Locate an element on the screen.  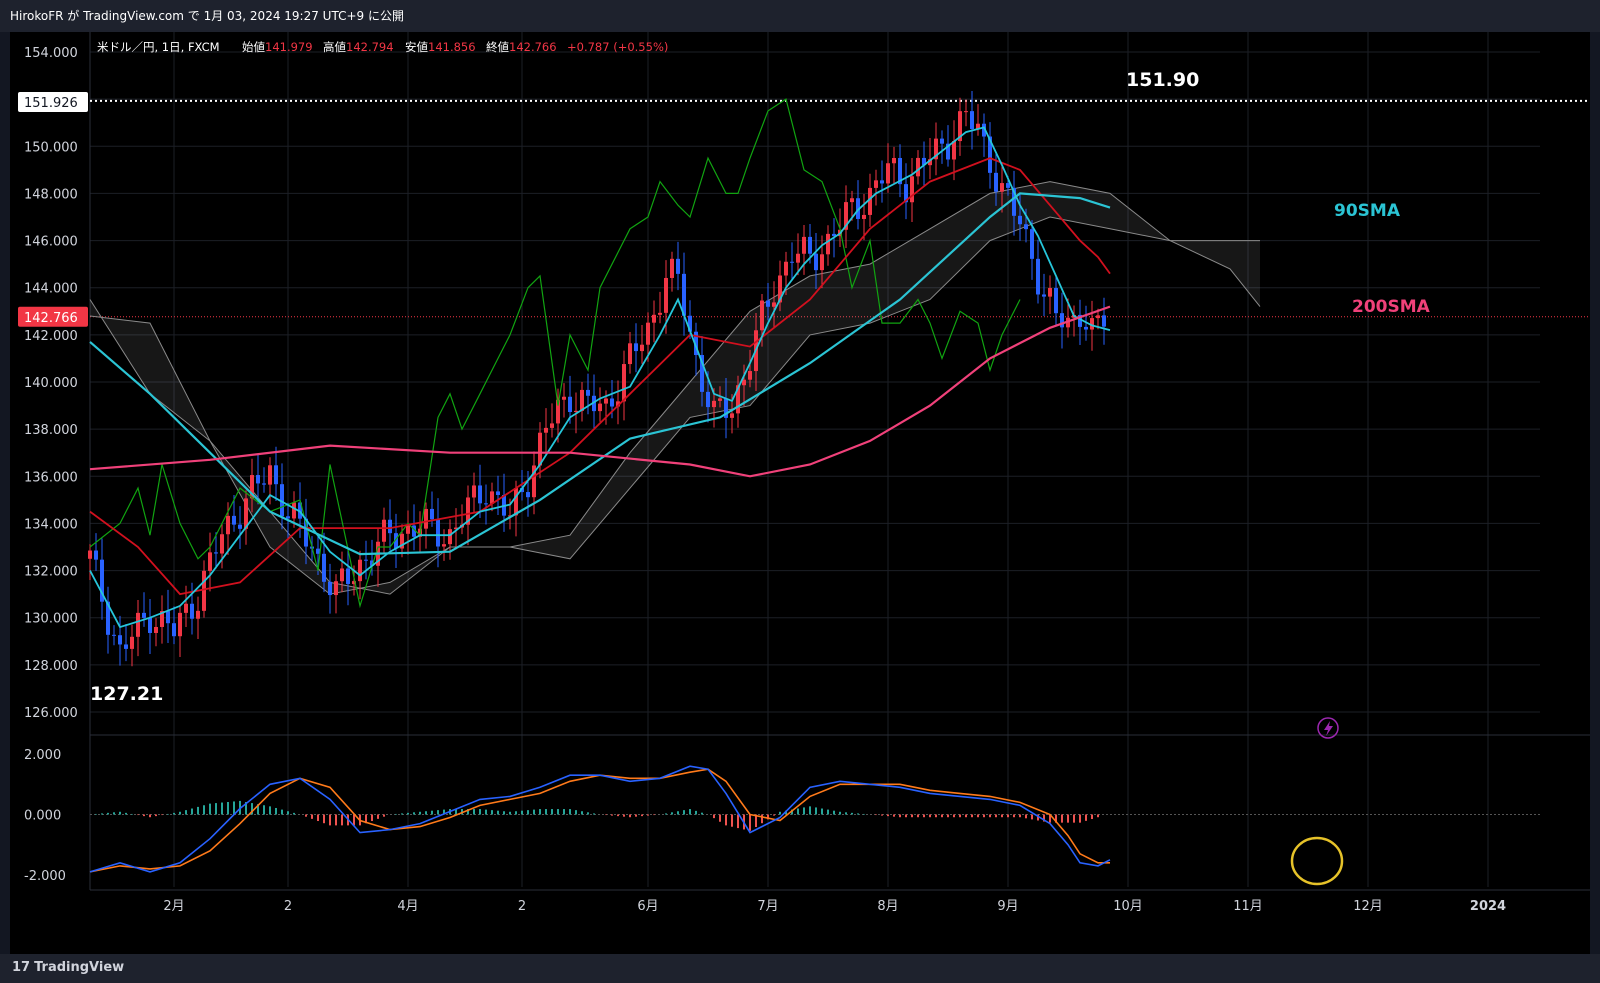
lightning-icon is located at coordinates (1328, 728).